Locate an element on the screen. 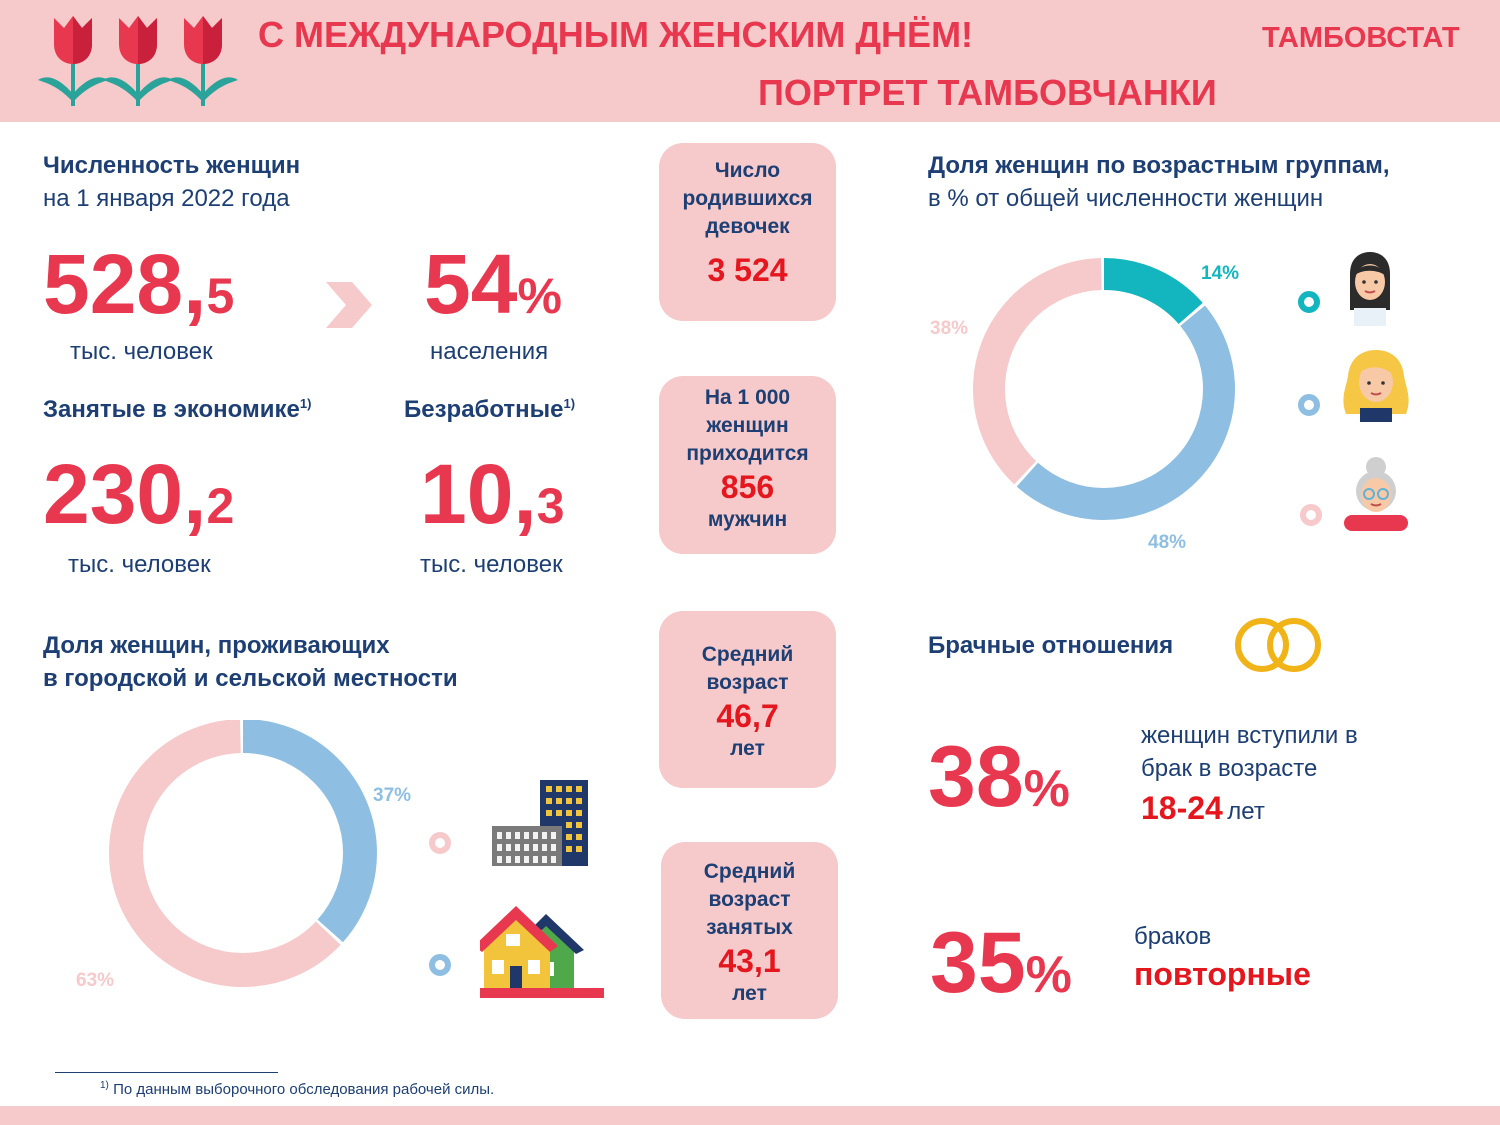 The image size is (1500, 1125). population-share: 54% is located at coordinates (493, 284).